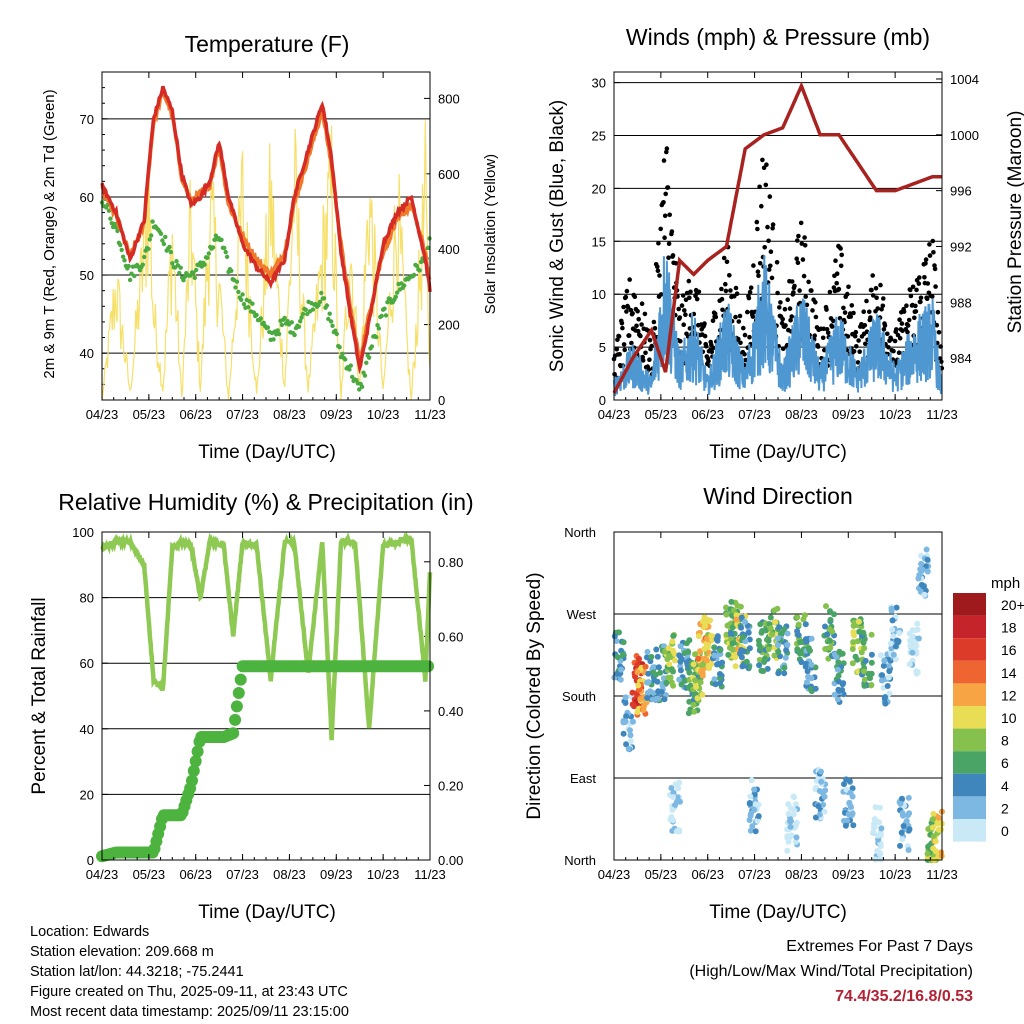  Describe the element at coordinates (449, 325) in the screenshot. I see `solar-y2tick-label: 200` at that location.